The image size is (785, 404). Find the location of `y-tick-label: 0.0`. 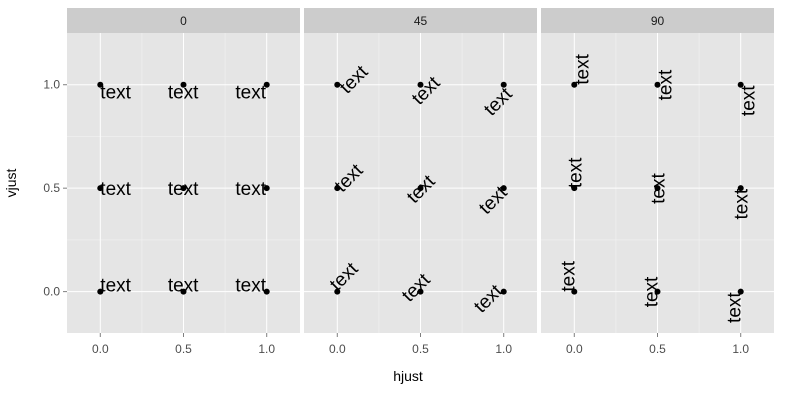

y-tick-label: 0.0 is located at coordinates (51, 292).